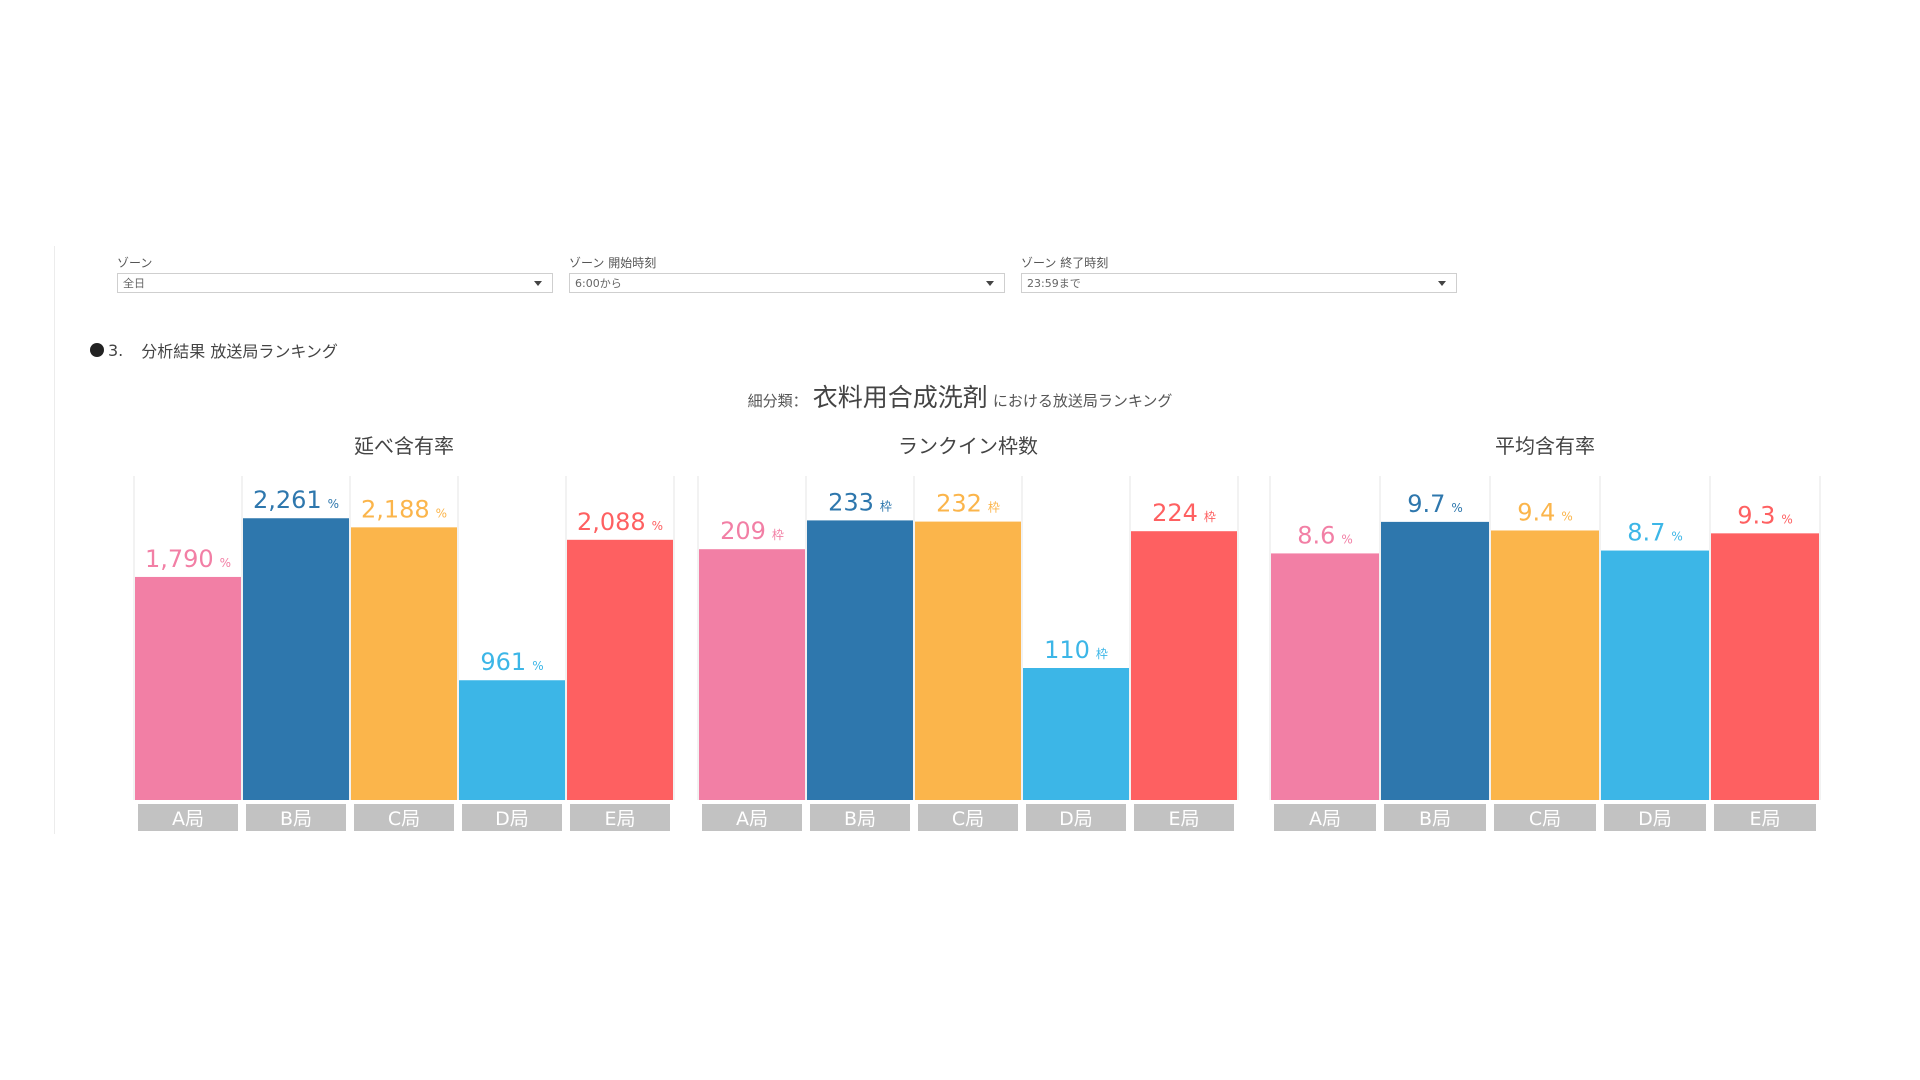 Image resolution: width=1920 pixels, height=1080 pixels. Describe the element at coordinates (752, 531) in the screenshot. I see `value-label: 209 枠` at that location.